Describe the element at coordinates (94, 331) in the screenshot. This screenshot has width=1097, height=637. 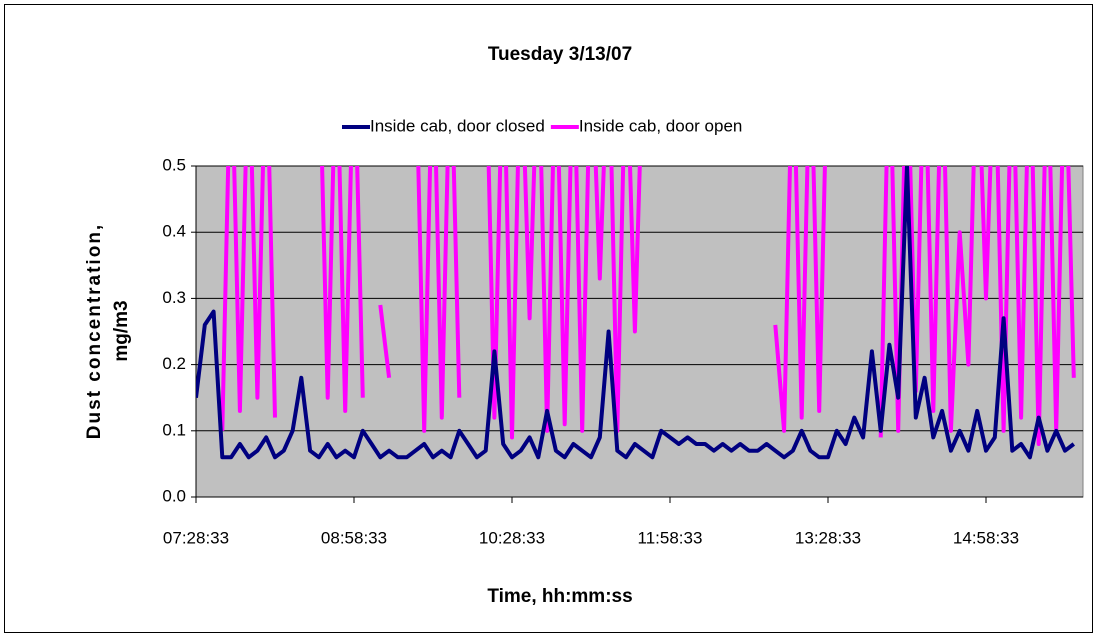
I see `y-axis-title: Dust concentration,` at that location.